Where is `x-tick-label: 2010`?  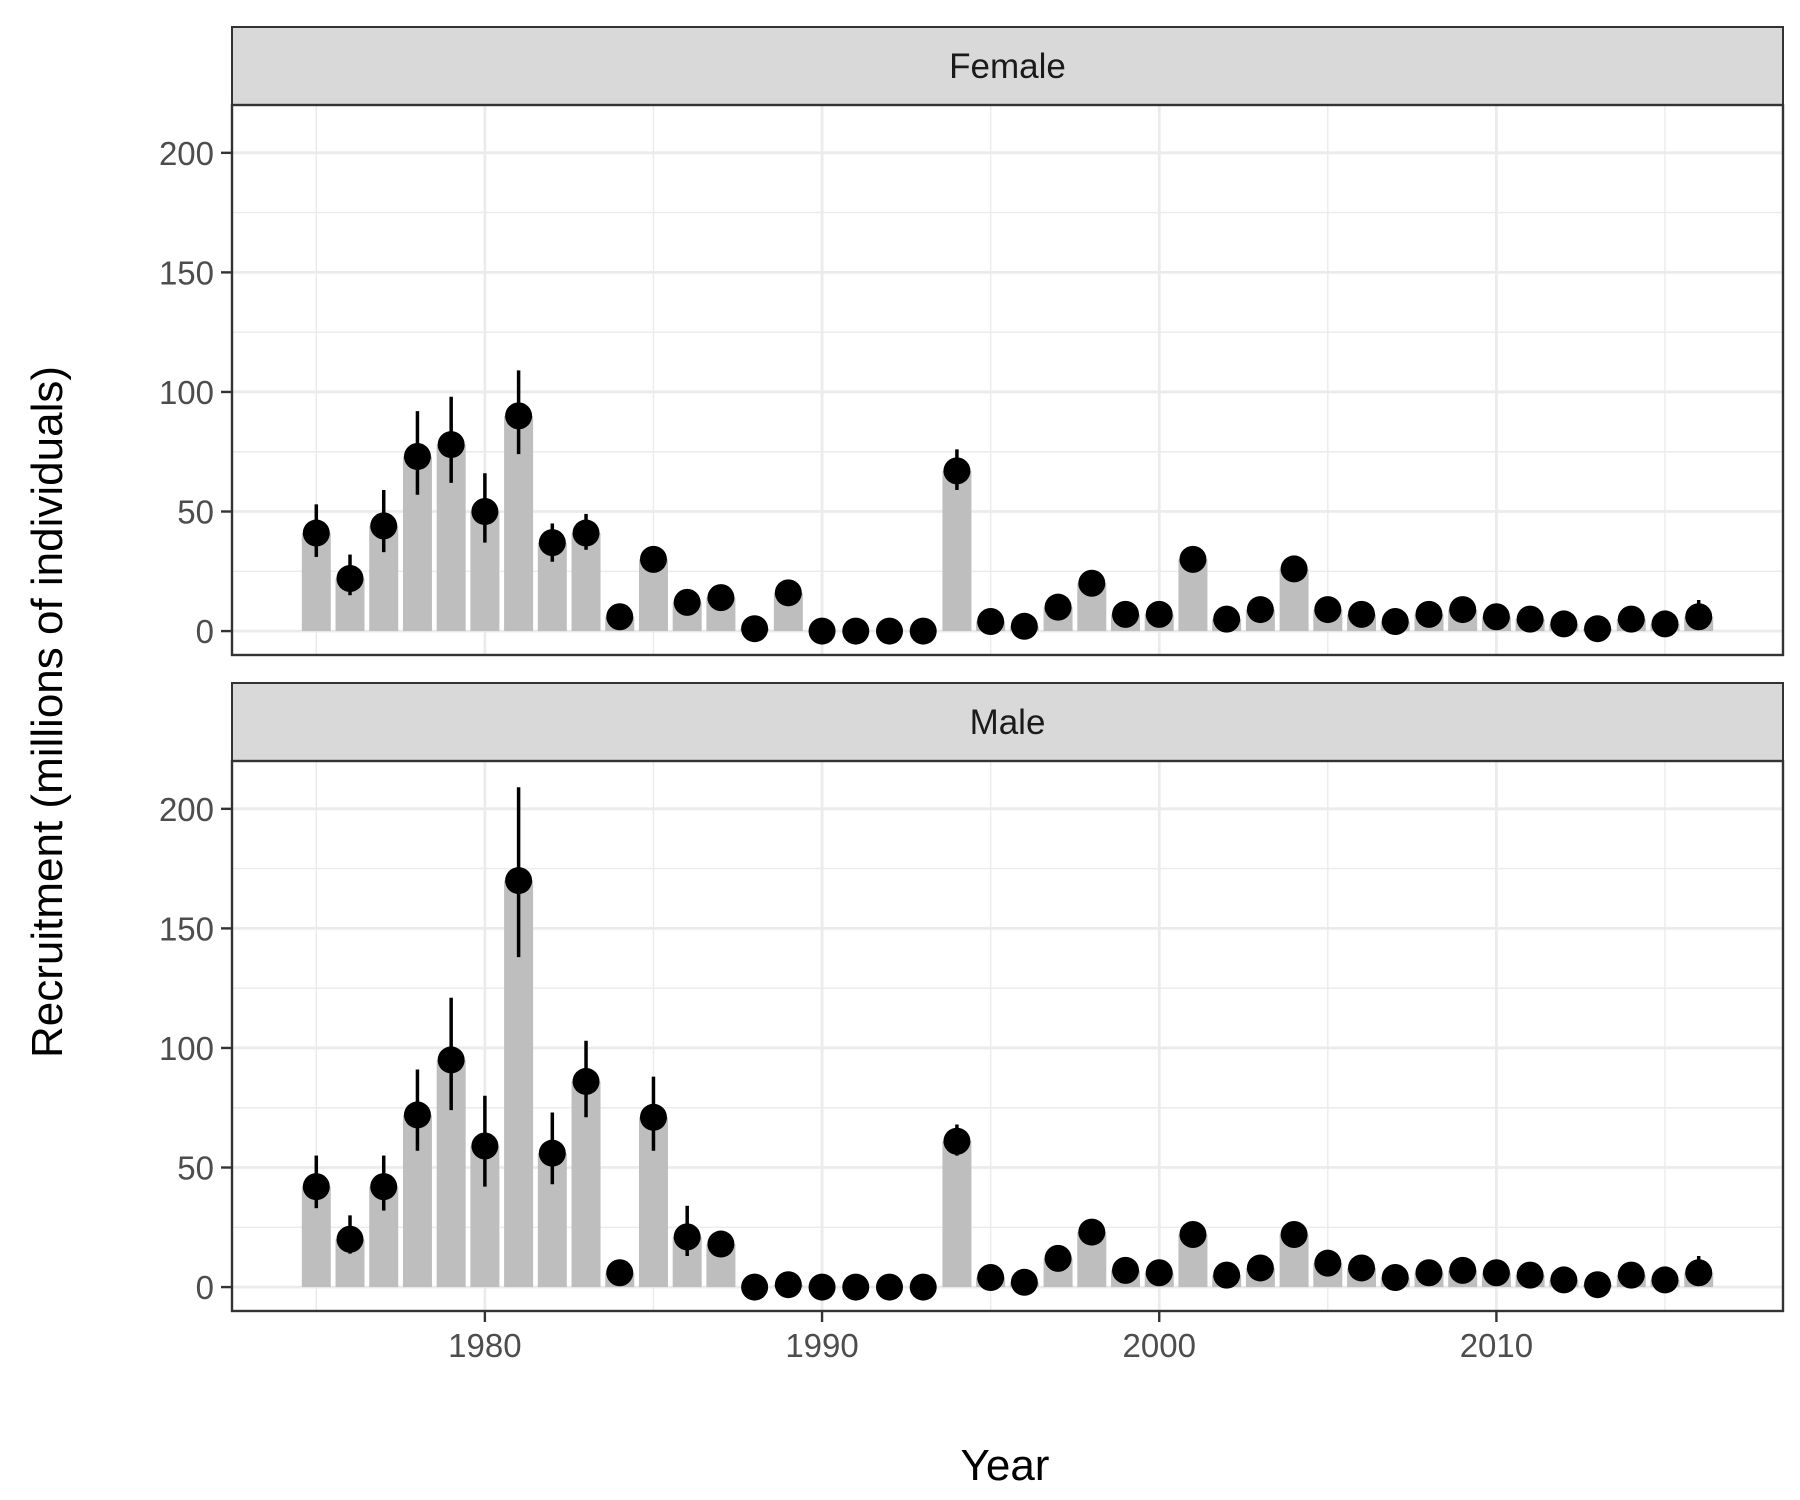
x-tick-label: 2010 is located at coordinates (1496, 1345).